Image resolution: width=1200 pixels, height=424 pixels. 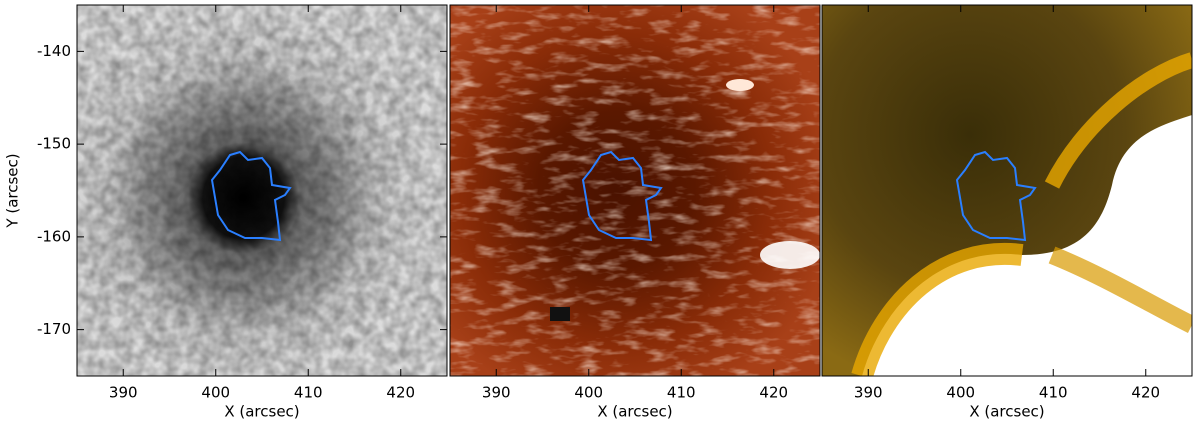 I want to click on y-tick-label: -160, so click(x=54, y=236).